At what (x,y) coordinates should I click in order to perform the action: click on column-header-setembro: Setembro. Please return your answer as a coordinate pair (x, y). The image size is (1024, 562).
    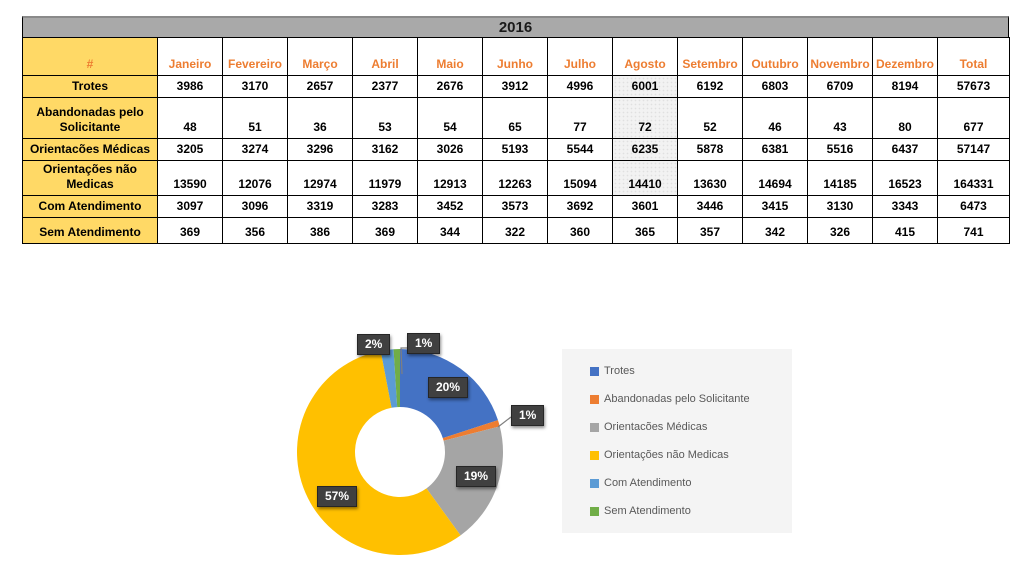
    Looking at the image, I should click on (710, 56).